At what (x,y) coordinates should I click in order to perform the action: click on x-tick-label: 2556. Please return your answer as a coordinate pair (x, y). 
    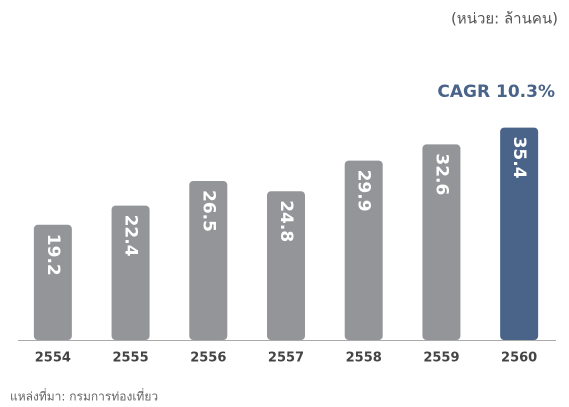
    Looking at the image, I should click on (208, 358).